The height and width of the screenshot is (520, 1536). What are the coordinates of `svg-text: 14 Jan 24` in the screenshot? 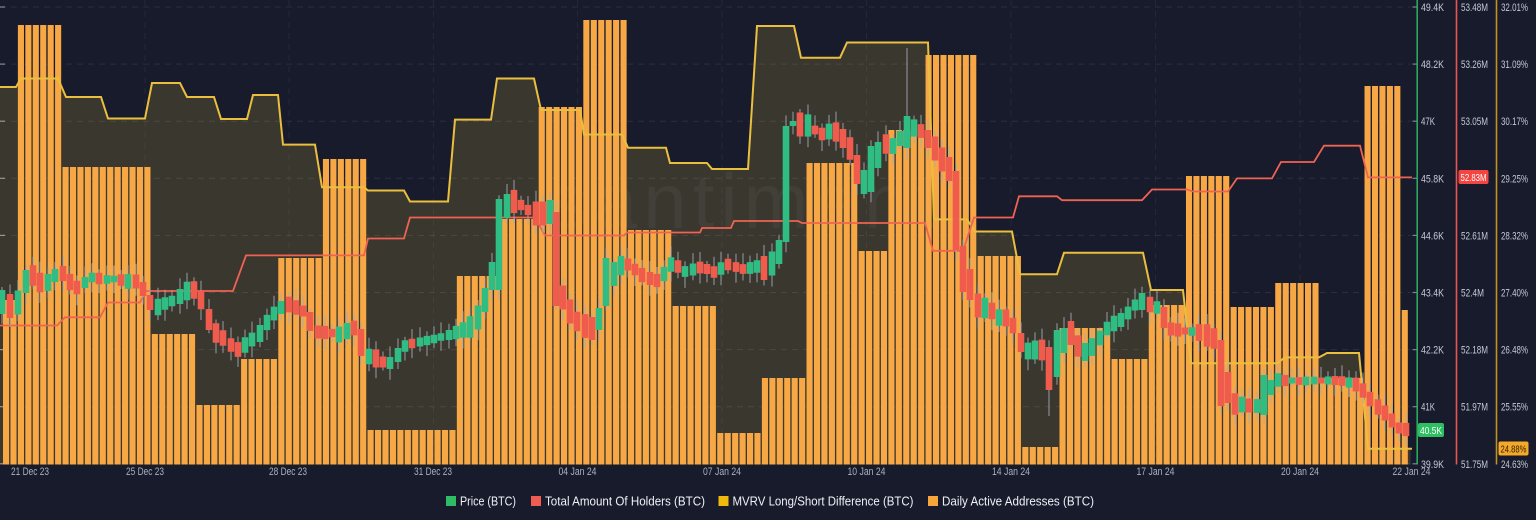 It's located at (1011, 472).